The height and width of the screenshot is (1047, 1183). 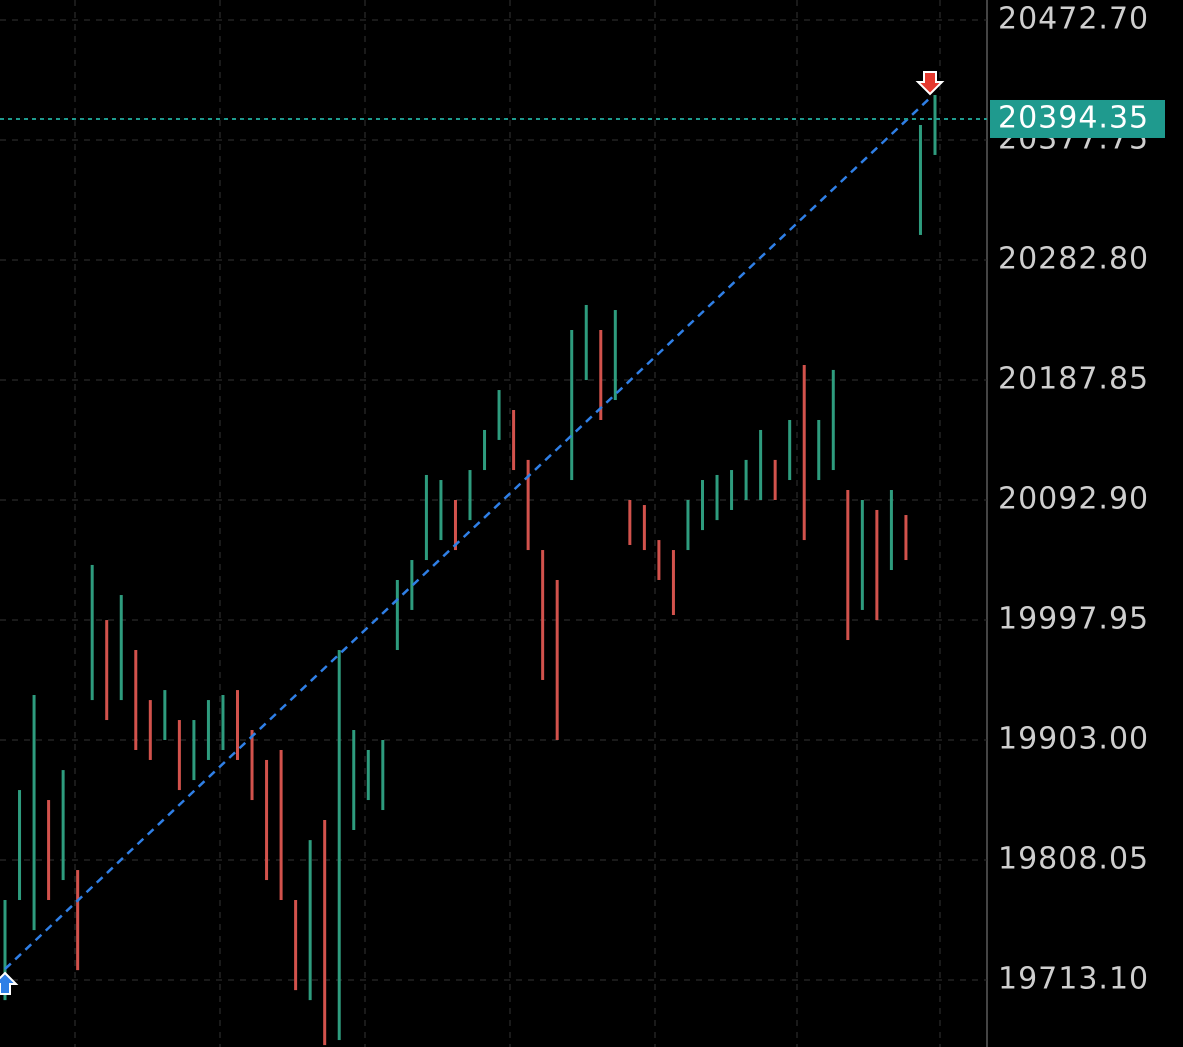 I want to click on current-price-box, so click(x=1077, y=118).